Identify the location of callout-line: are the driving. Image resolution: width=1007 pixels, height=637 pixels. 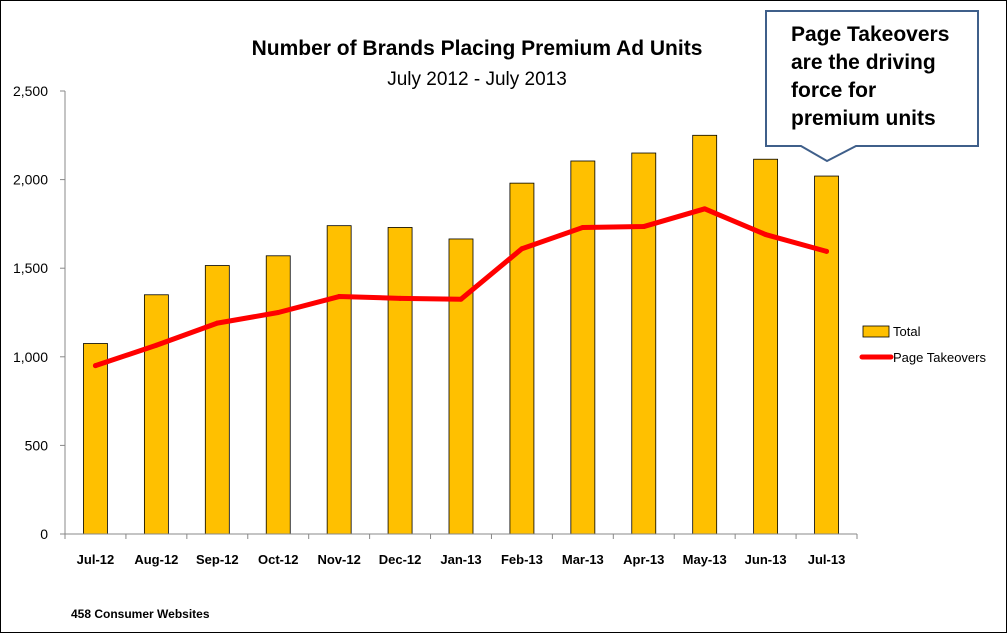
(863, 62).